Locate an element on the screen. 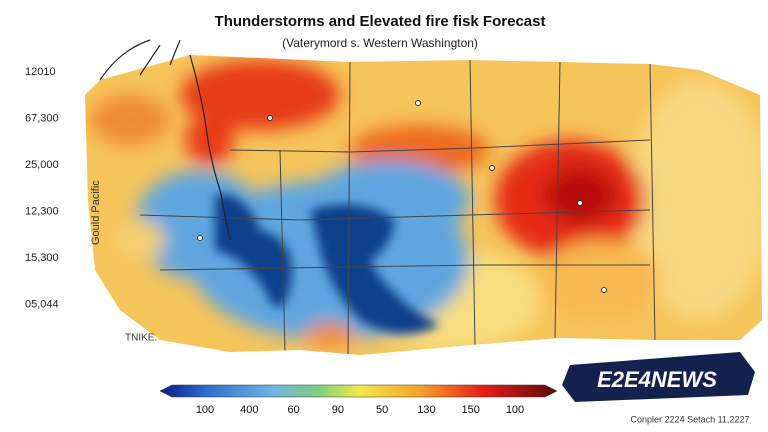 The image size is (768, 432). side-labels: 12010 67,300 25,000 12,300 15,300 05,044 is located at coordinates (42, 188).